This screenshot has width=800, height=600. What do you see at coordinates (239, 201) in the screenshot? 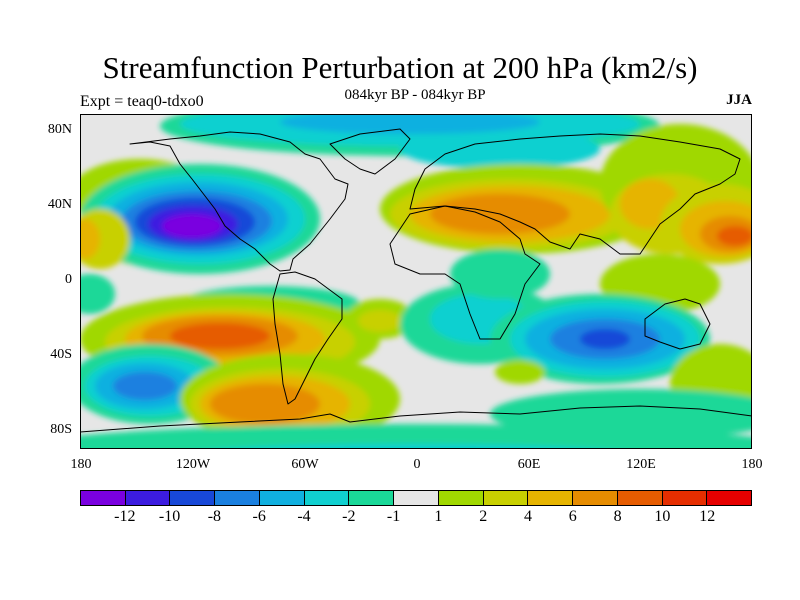
I see `north-america-outline` at bounding box center [239, 201].